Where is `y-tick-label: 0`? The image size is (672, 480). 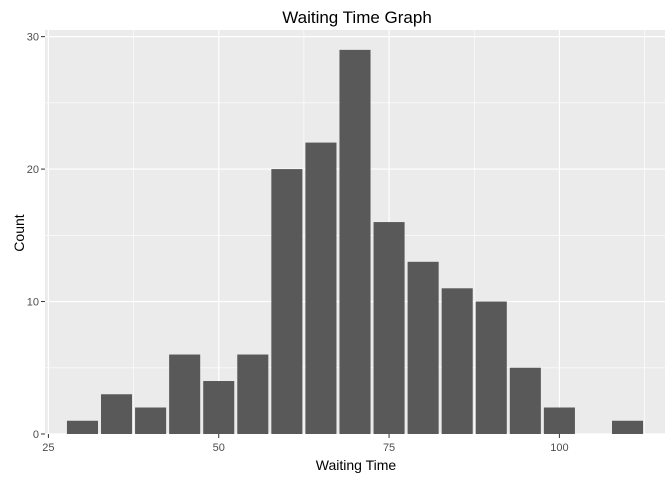
y-tick-label: 0 is located at coordinates (36, 435).